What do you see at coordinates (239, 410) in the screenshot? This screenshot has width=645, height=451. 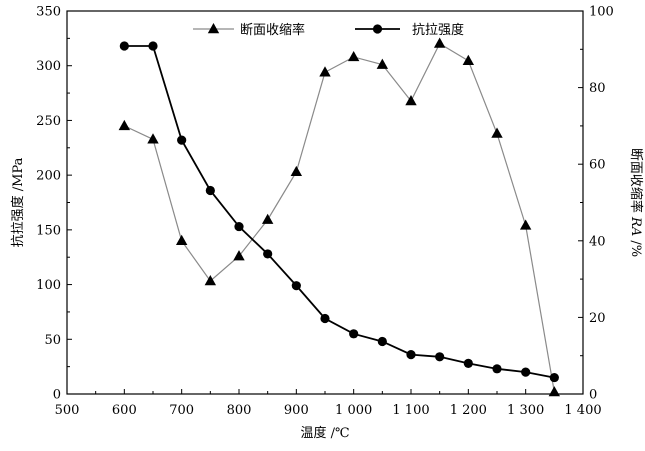 I see `x-tick-label: 800` at bounding box center [239, 410].